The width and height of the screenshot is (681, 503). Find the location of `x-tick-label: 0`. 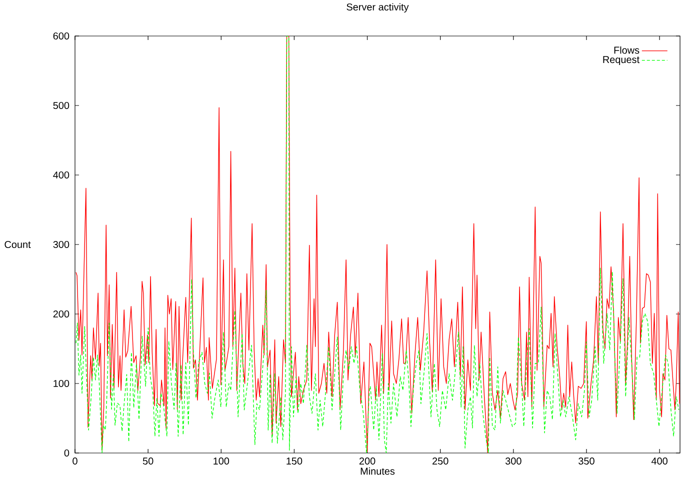

x-tick-label: 0 is located at coordinates (75, 461).